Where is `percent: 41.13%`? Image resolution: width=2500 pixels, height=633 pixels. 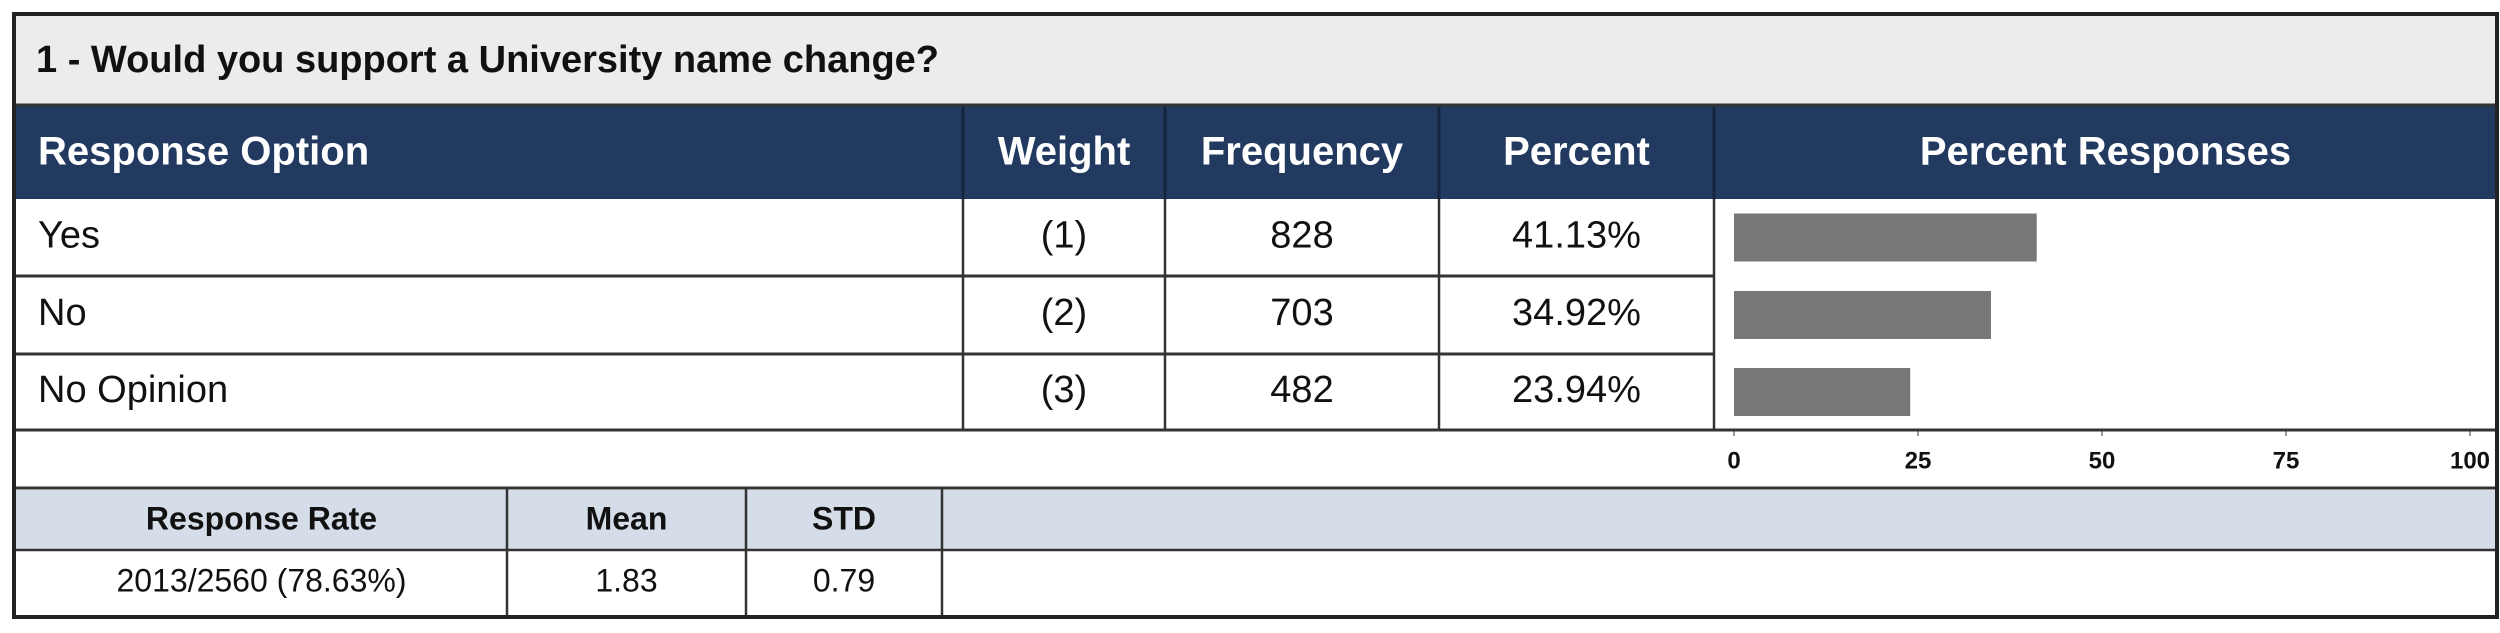 percent: 41.13% is located at coordinates (1576, 236).